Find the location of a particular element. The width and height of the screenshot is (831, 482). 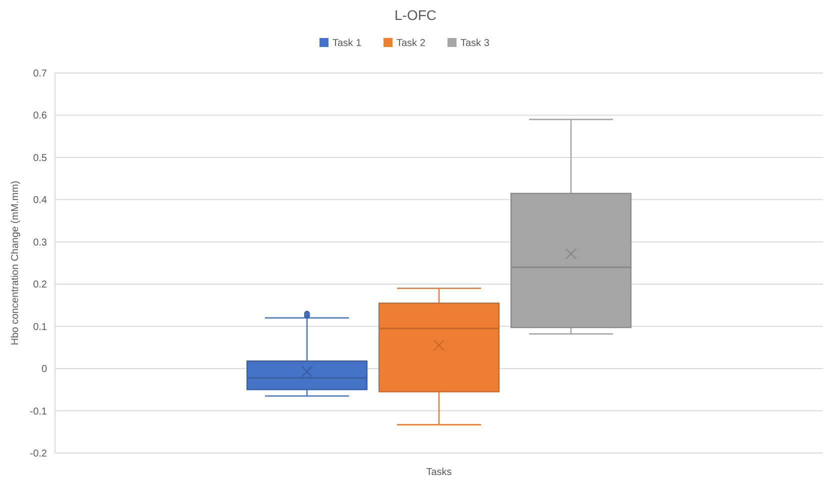

x-tick-label: Tasks is located at coordinates (439, 472).